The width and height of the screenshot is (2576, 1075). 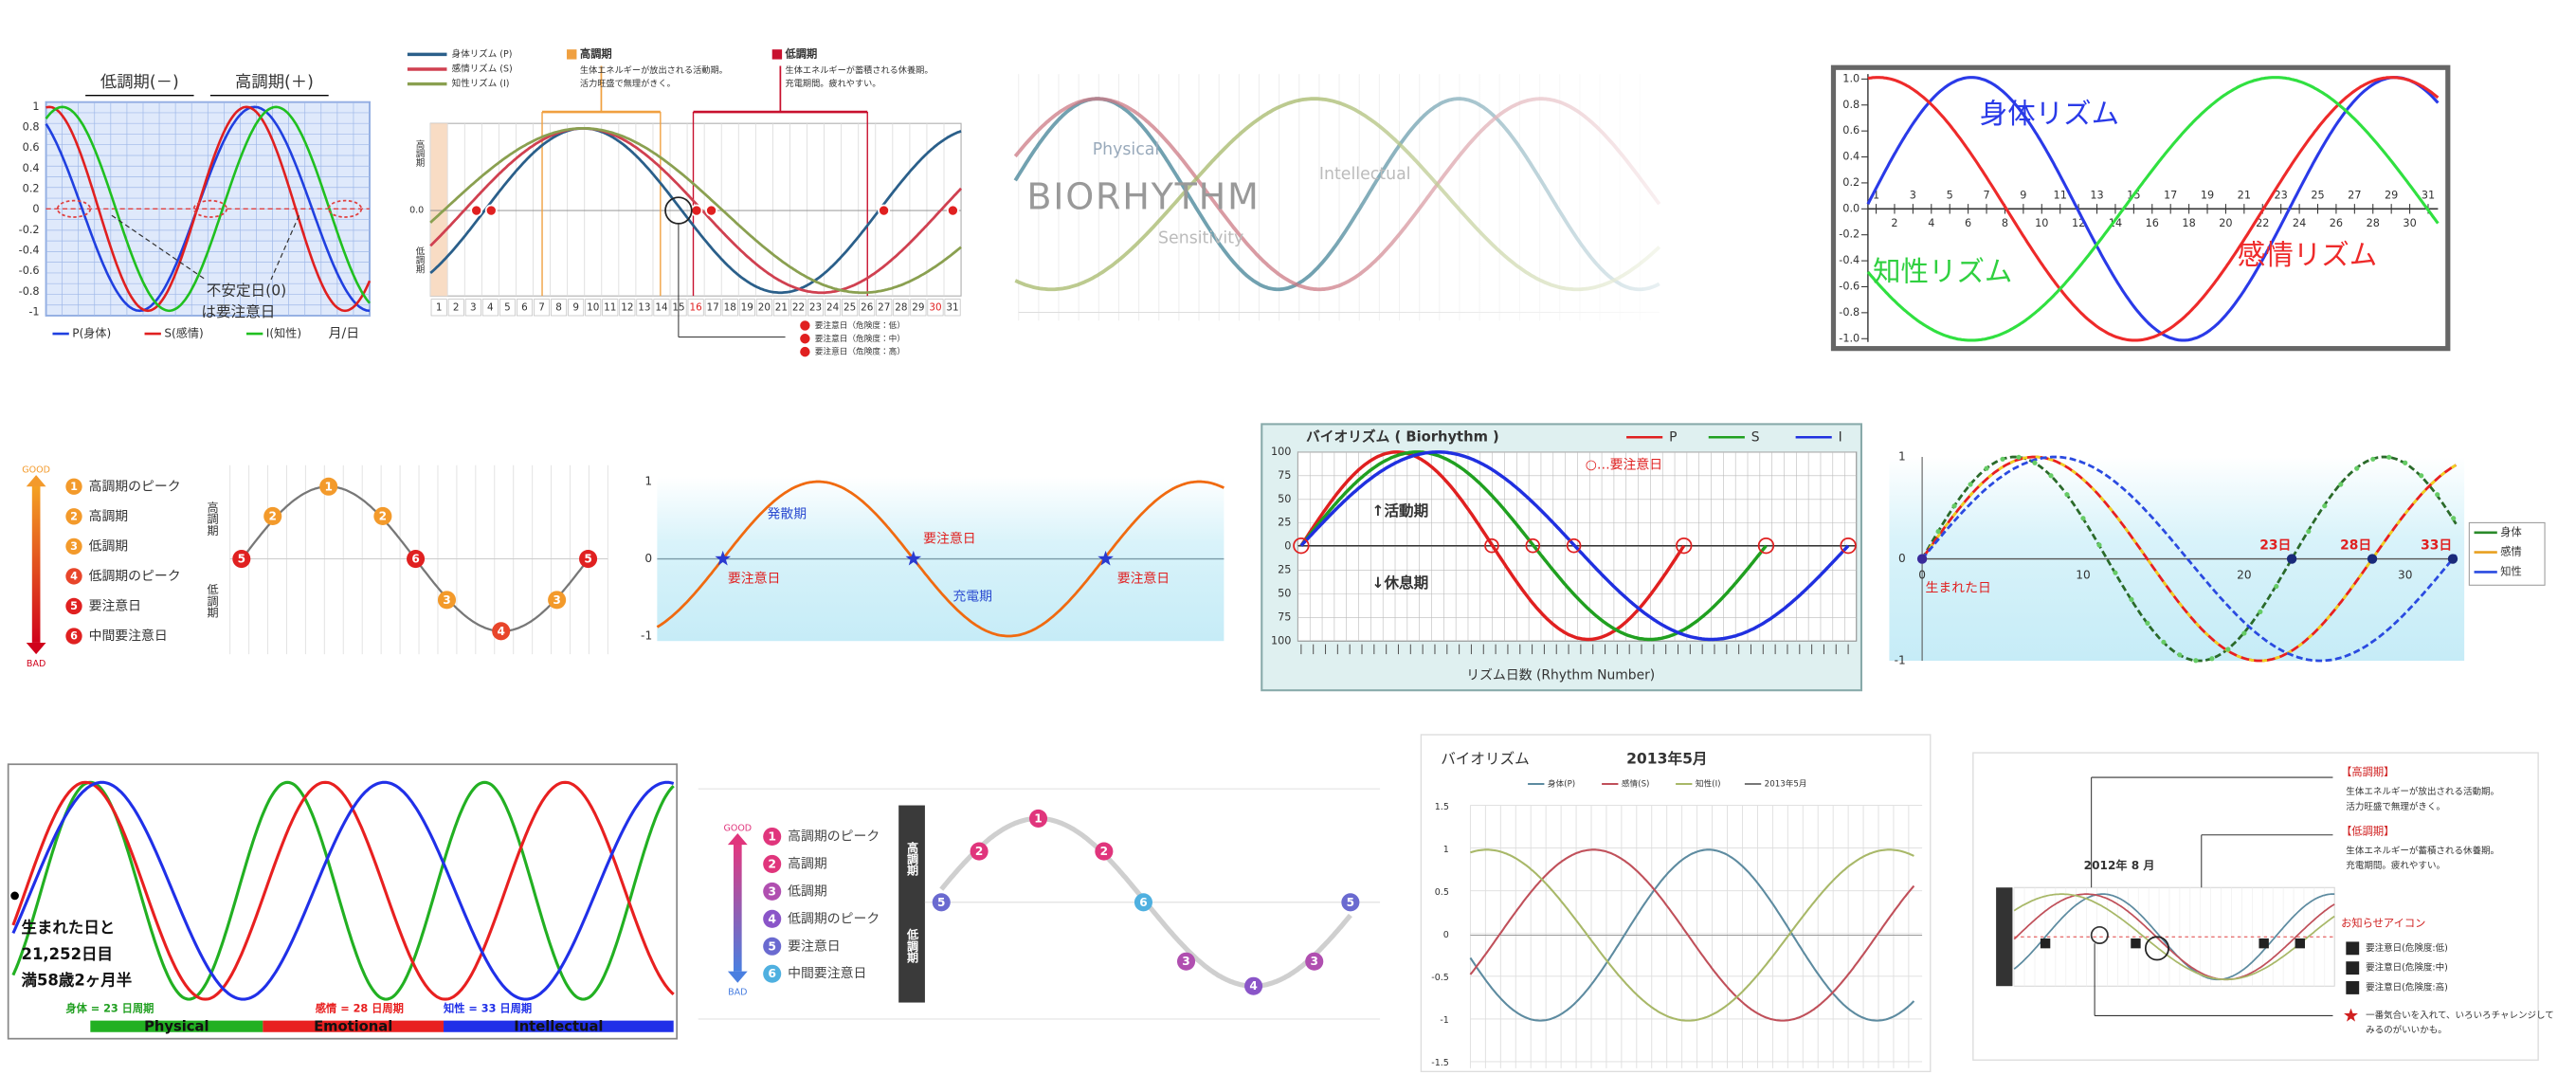 I want to click on label: みるのがいいかも。, so click(x=2406, y=1030).